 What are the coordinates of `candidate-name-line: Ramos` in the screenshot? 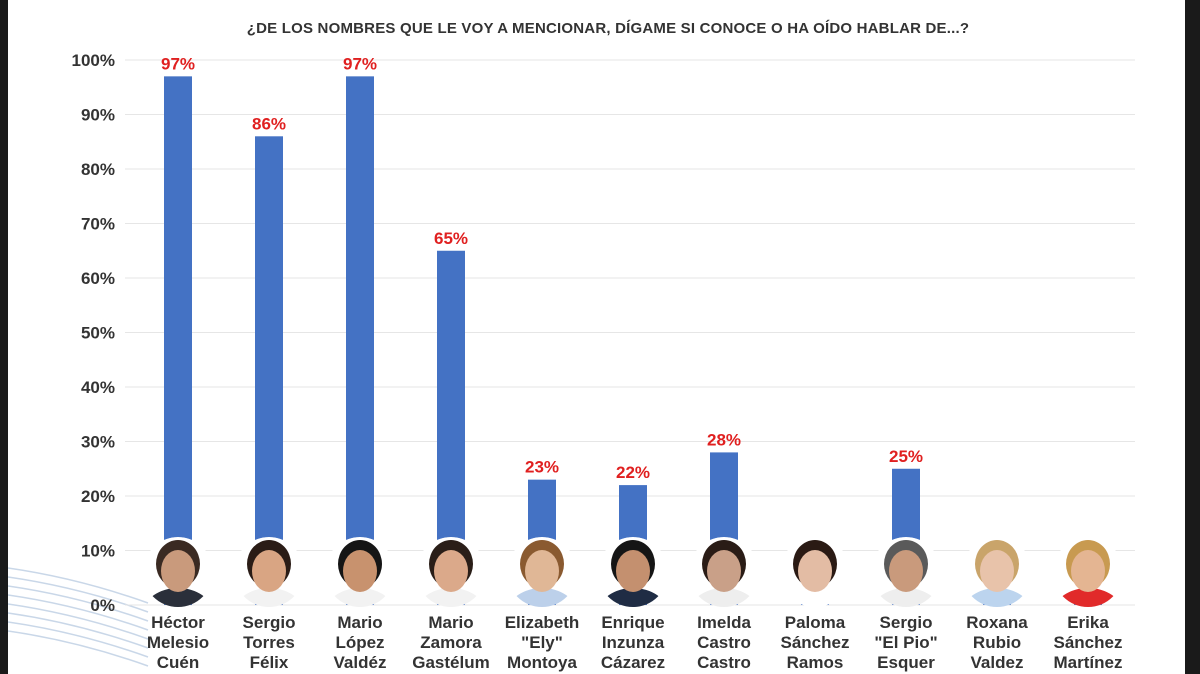 It's located at (815, 662).